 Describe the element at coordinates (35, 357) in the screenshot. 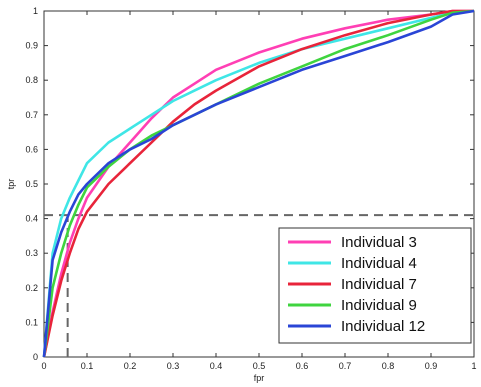

I see `y-tick-label: 0` at that location.